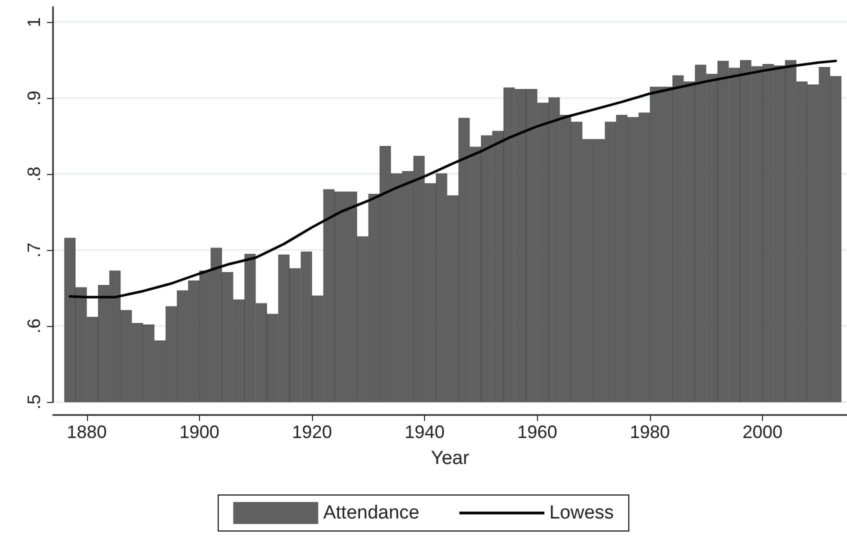 This screenshot has height=539, width=847. What do you see at coordinates (537, 432) in the screenshot?
I see `x-tick-label: 1960` at bounding box center [537, 432].